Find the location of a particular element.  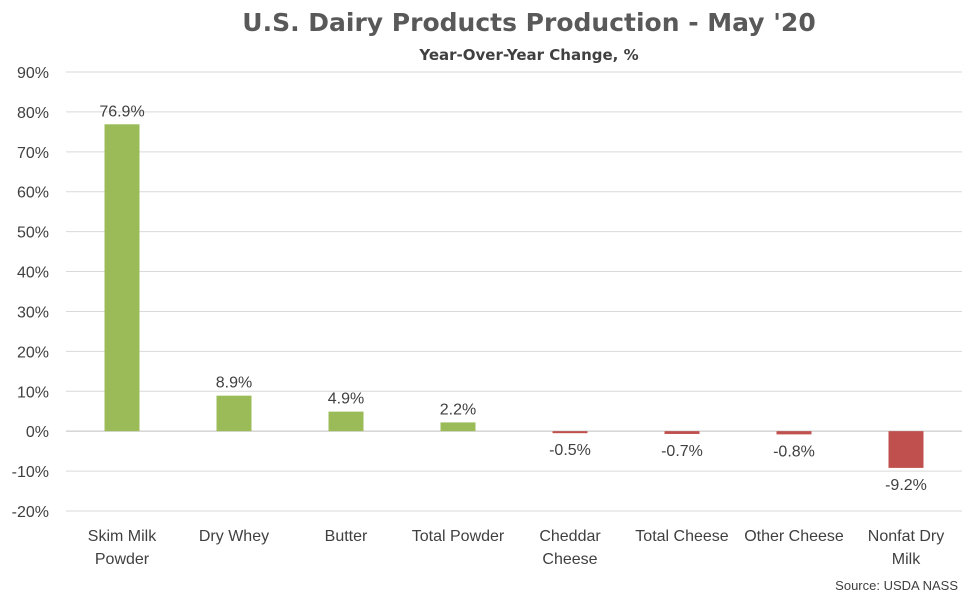

y-tick-label: 80% is located at coordinates (33, 113).